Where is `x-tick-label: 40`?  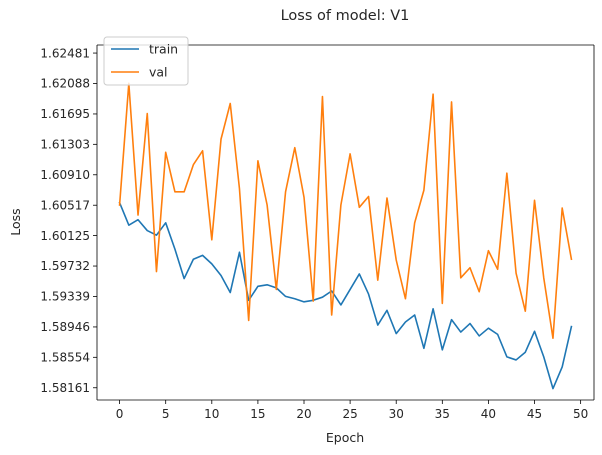
x-tick-label: 40 is located at coordinates (488, 414).